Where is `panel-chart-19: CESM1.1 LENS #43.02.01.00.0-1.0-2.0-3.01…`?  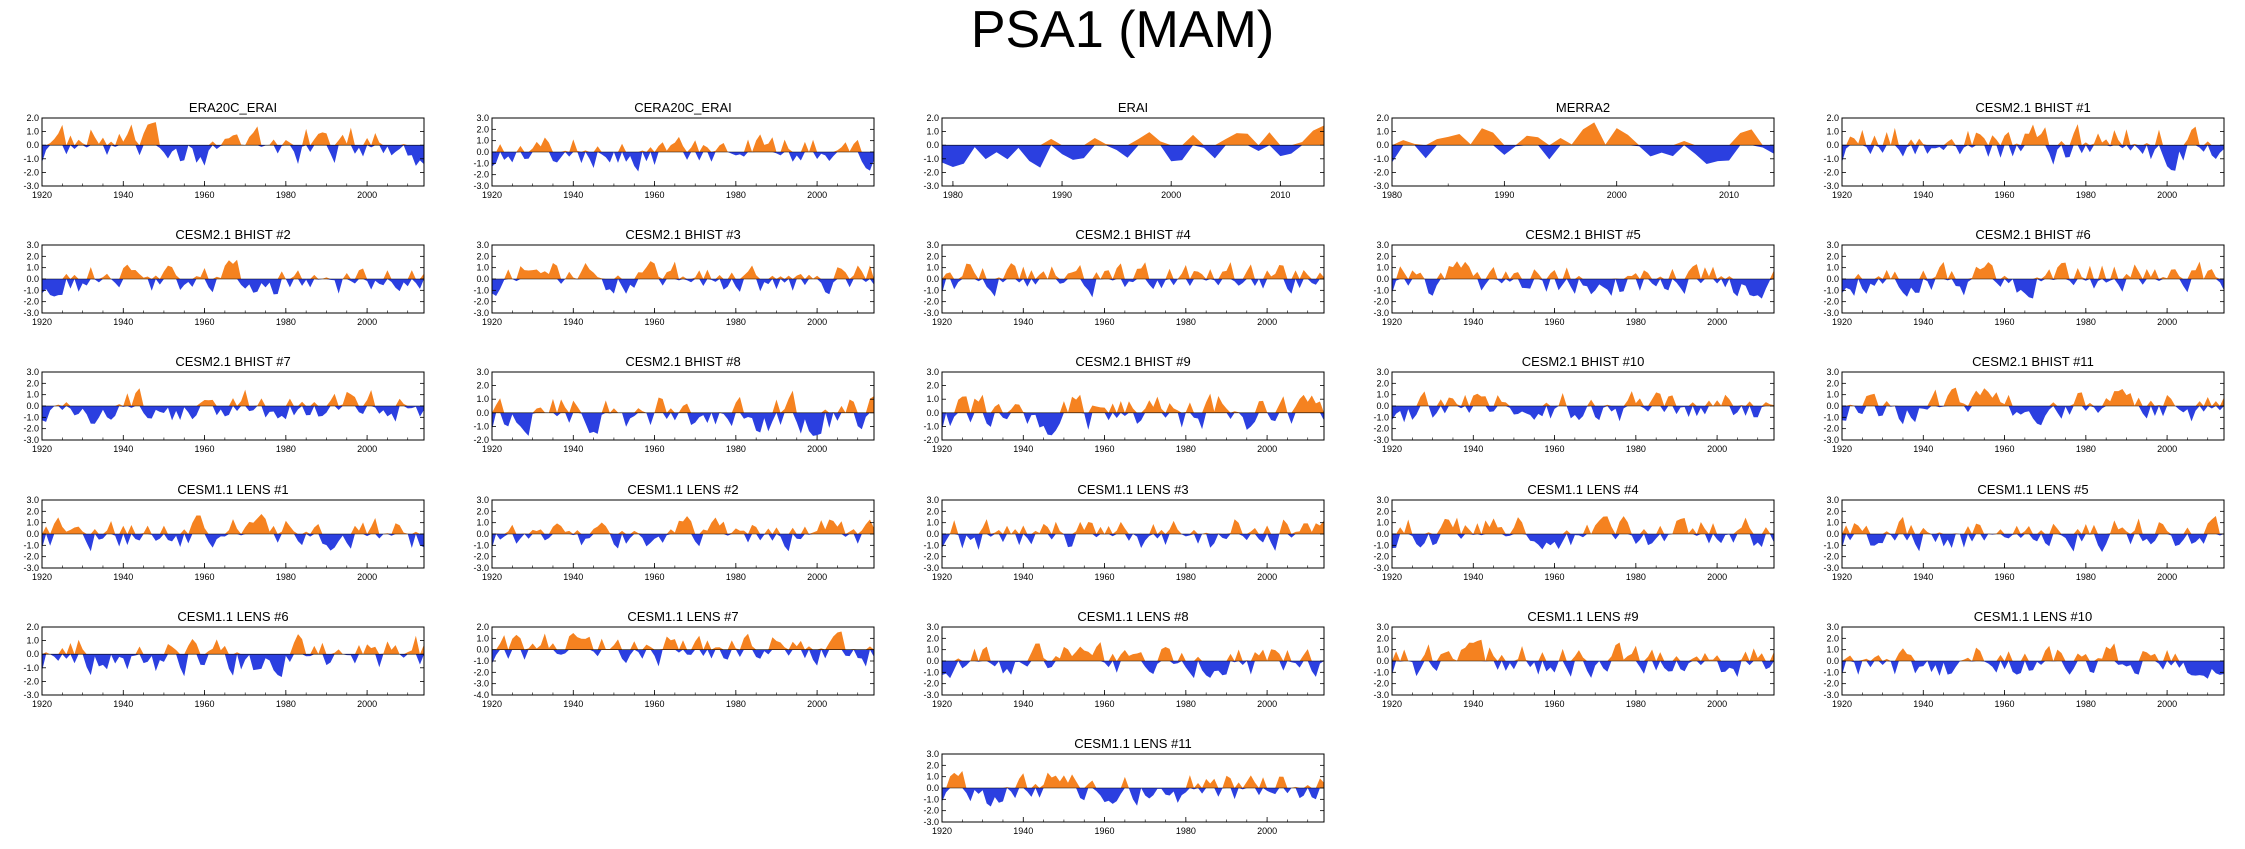 panel-chart-19: CESM1.1 LENS #43.02.01.00.0-1.0-2.0-3.01… is located at coordinates (1574, 532).